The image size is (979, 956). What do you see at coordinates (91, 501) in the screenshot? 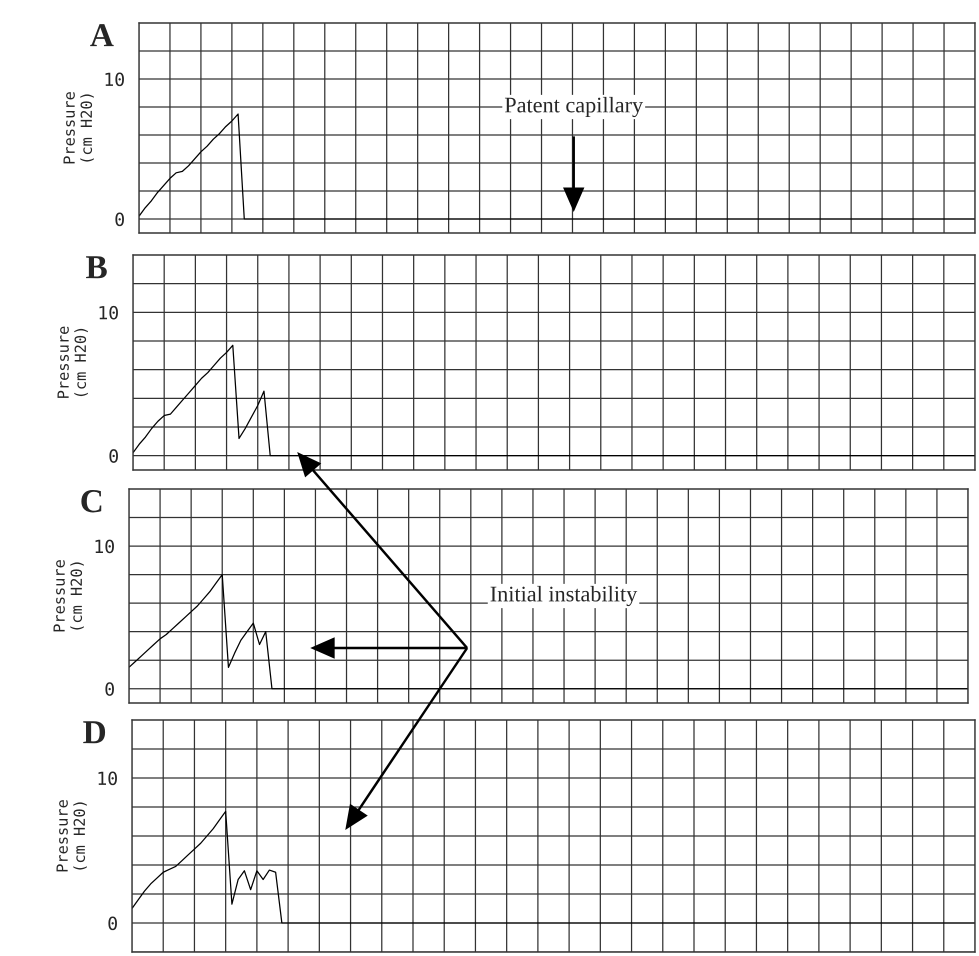
I see `chart-title: C` at bounding box center [91, 501].